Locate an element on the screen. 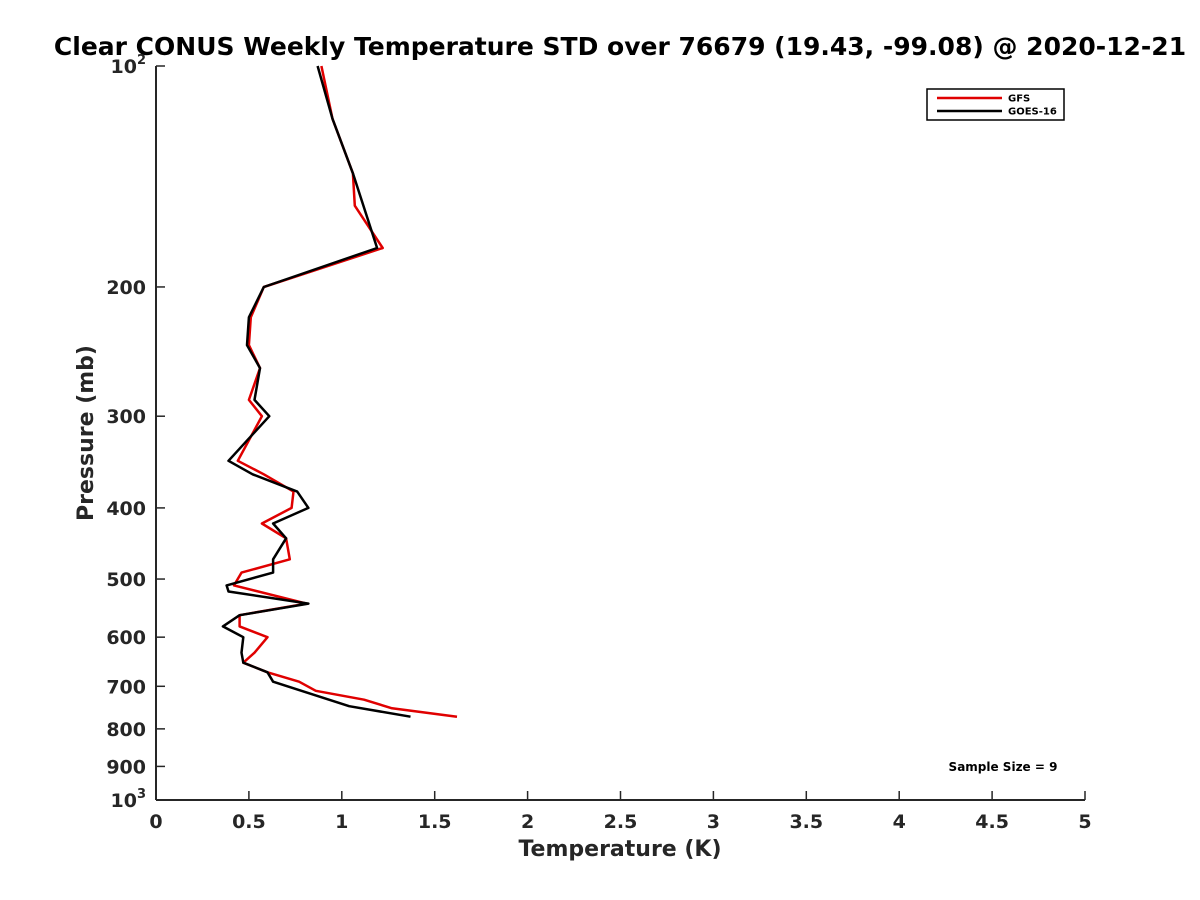 The height and width of the screenshot is (900, 1200). y-tick-label: 500 is located at coordinates (126, 580).